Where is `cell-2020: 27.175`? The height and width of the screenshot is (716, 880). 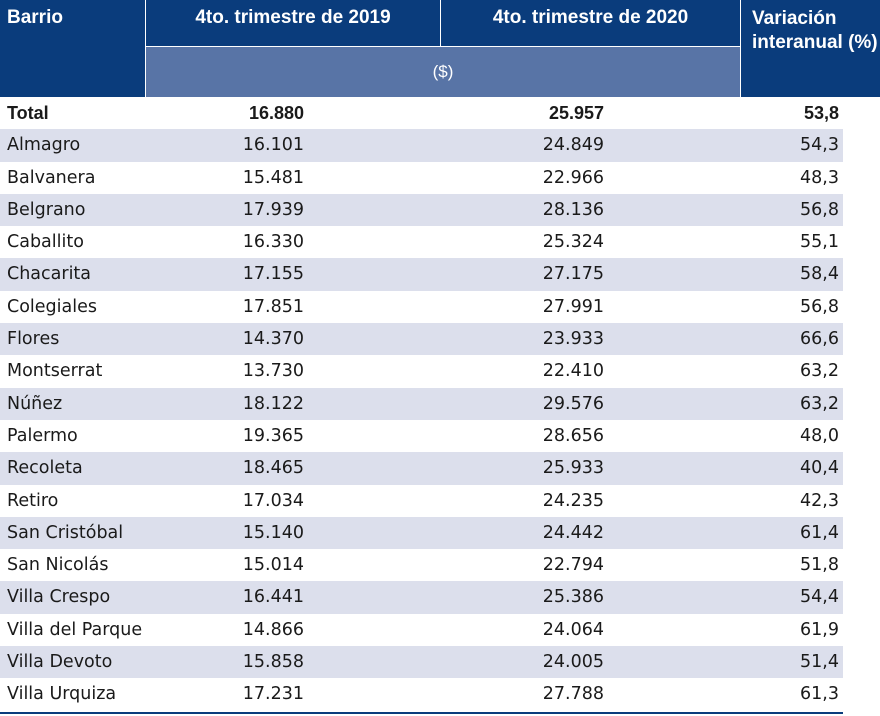 cell-2020: 27.175 is located at coordinates (573, 274).